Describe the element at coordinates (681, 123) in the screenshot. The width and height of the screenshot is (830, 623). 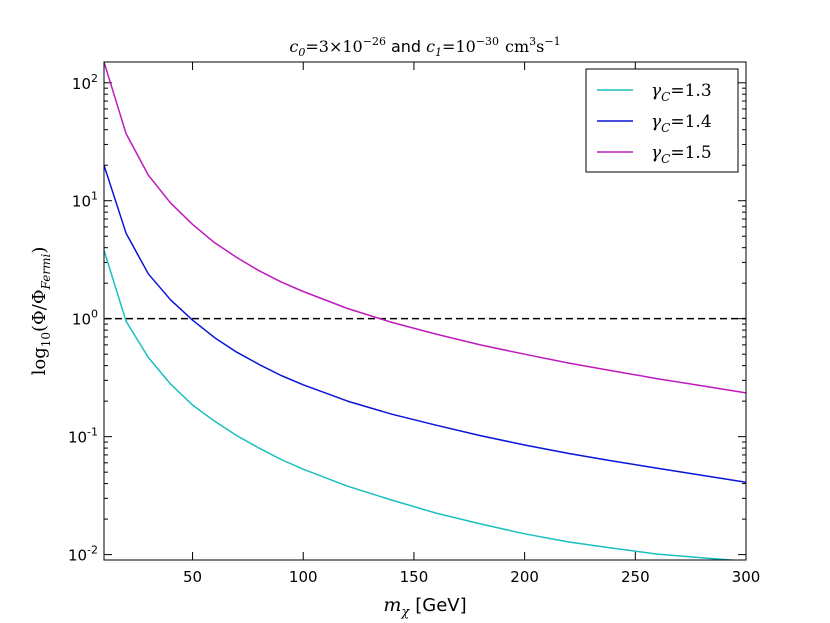
I see `legend-label: γC=1.4` at that location.